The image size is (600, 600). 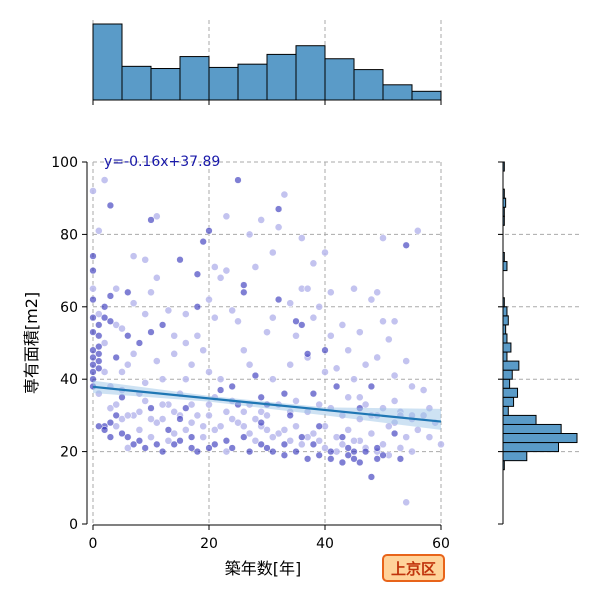 I want to click on right-histogram, so click(x=539, y=343).